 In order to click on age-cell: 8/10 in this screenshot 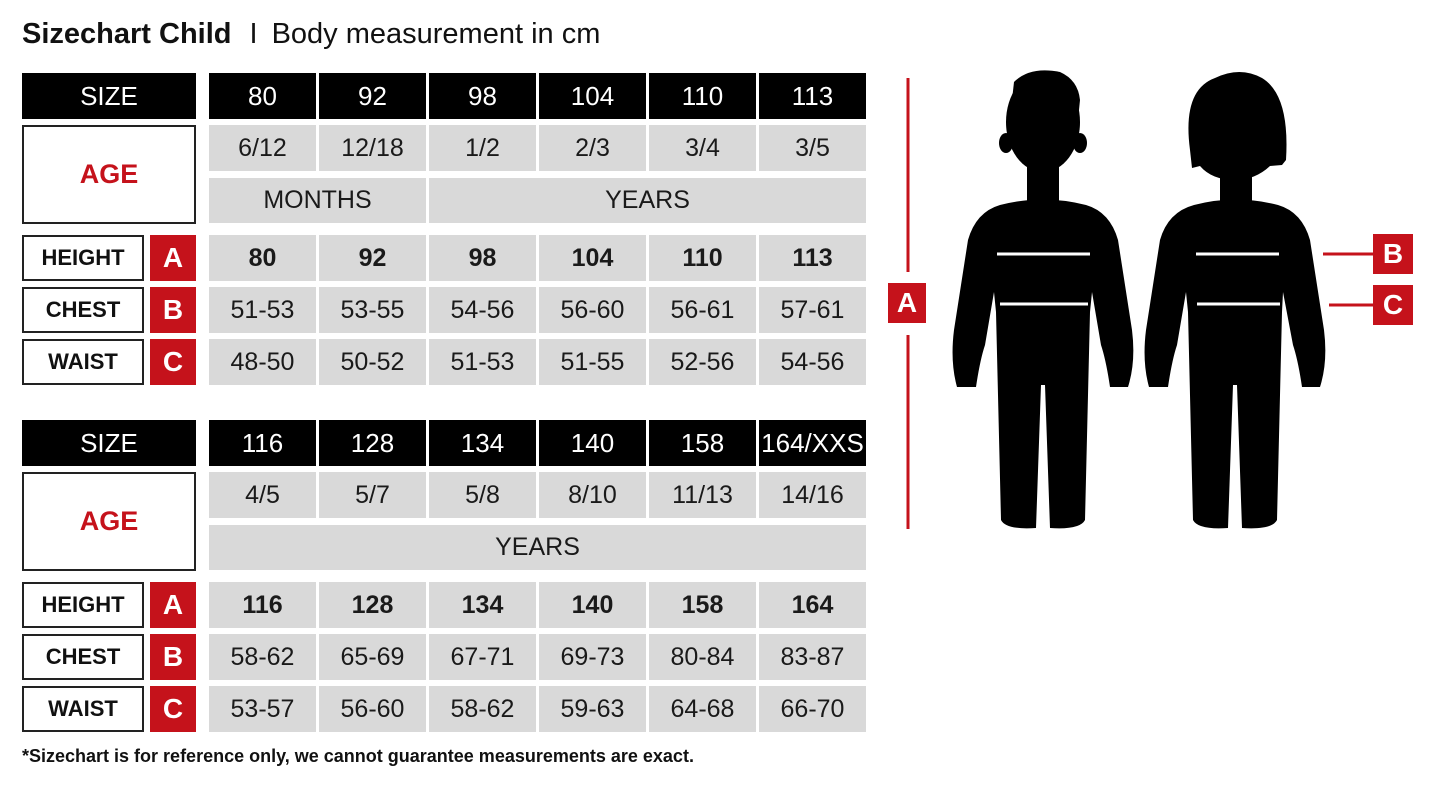, I will do `click(592, 495)`.